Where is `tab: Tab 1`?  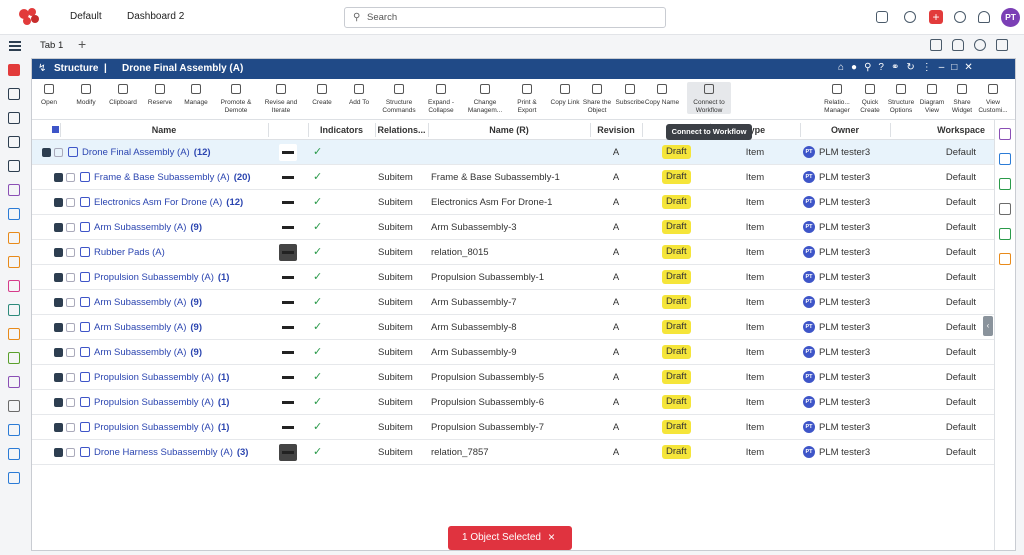
tab: Tab 1 is located at coordinates (52, 45).